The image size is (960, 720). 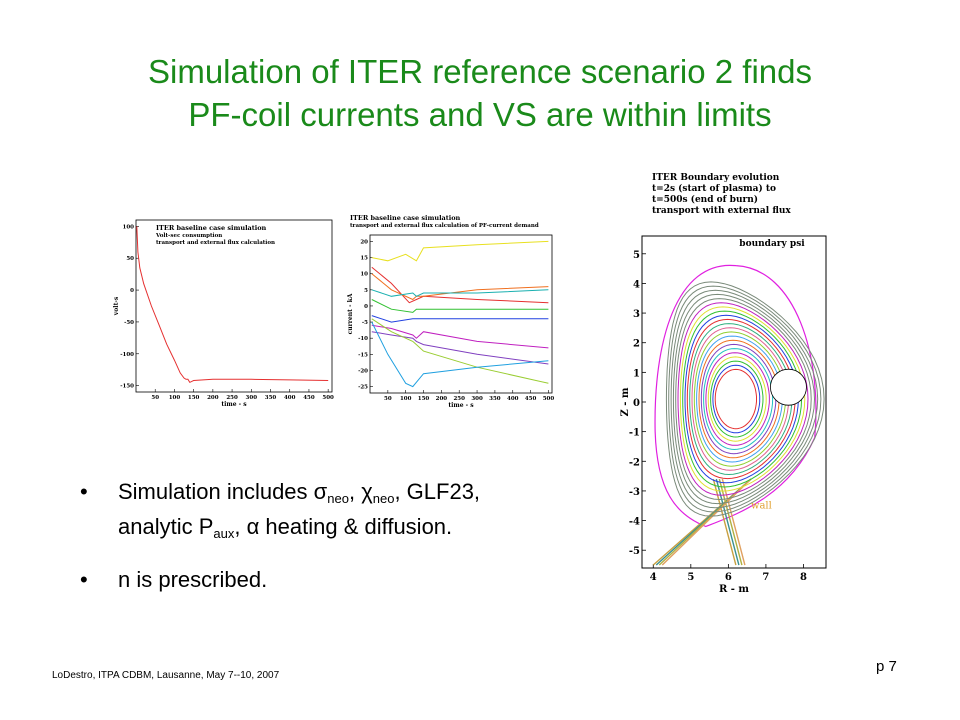 What do you see at coordinates (224, 533) in the screenshot?
I see `aux-subscript: aux` at bounding box center [224, 533].